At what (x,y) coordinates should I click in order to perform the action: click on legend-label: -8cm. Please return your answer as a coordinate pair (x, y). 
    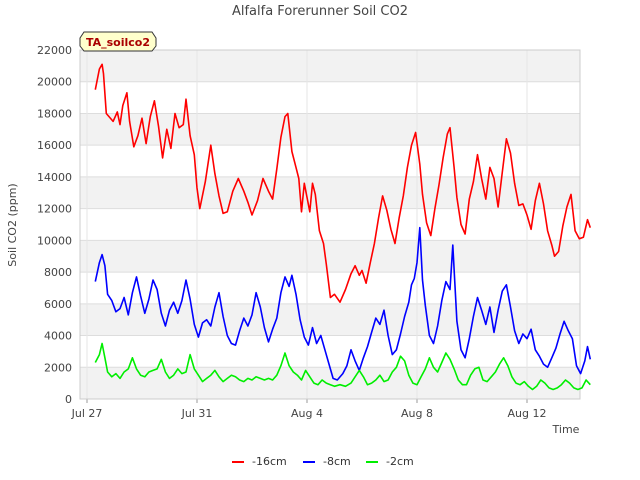
    Looking at the image, I should click on (337, 461).